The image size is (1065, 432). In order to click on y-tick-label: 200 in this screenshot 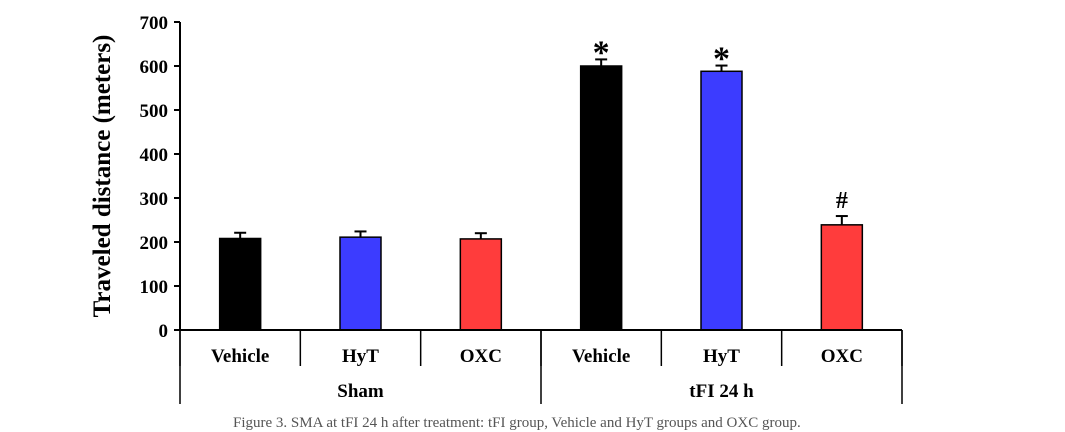, I will do `click(154, 243)`.